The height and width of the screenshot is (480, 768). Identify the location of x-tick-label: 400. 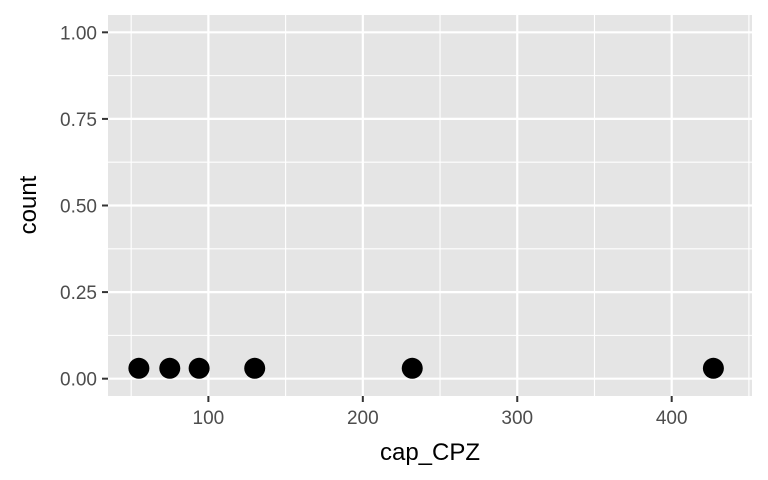
(672, 418).